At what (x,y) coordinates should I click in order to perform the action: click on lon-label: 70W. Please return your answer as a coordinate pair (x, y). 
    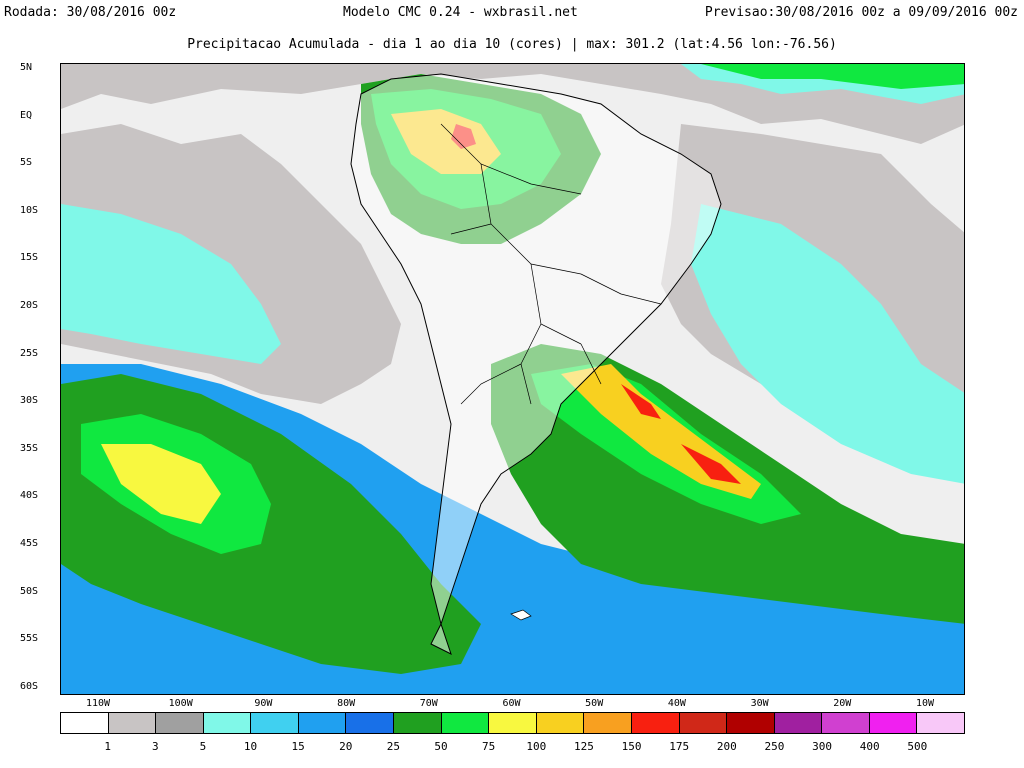
    Looking at the image, I should click on (428, 703).